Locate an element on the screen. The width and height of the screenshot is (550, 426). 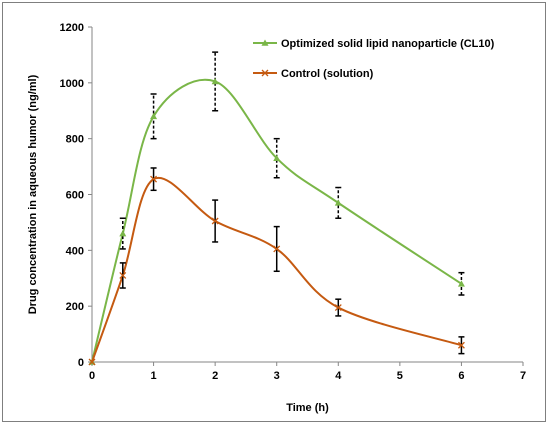
y-tick-label: 600 is located at coordinates (75, 196).